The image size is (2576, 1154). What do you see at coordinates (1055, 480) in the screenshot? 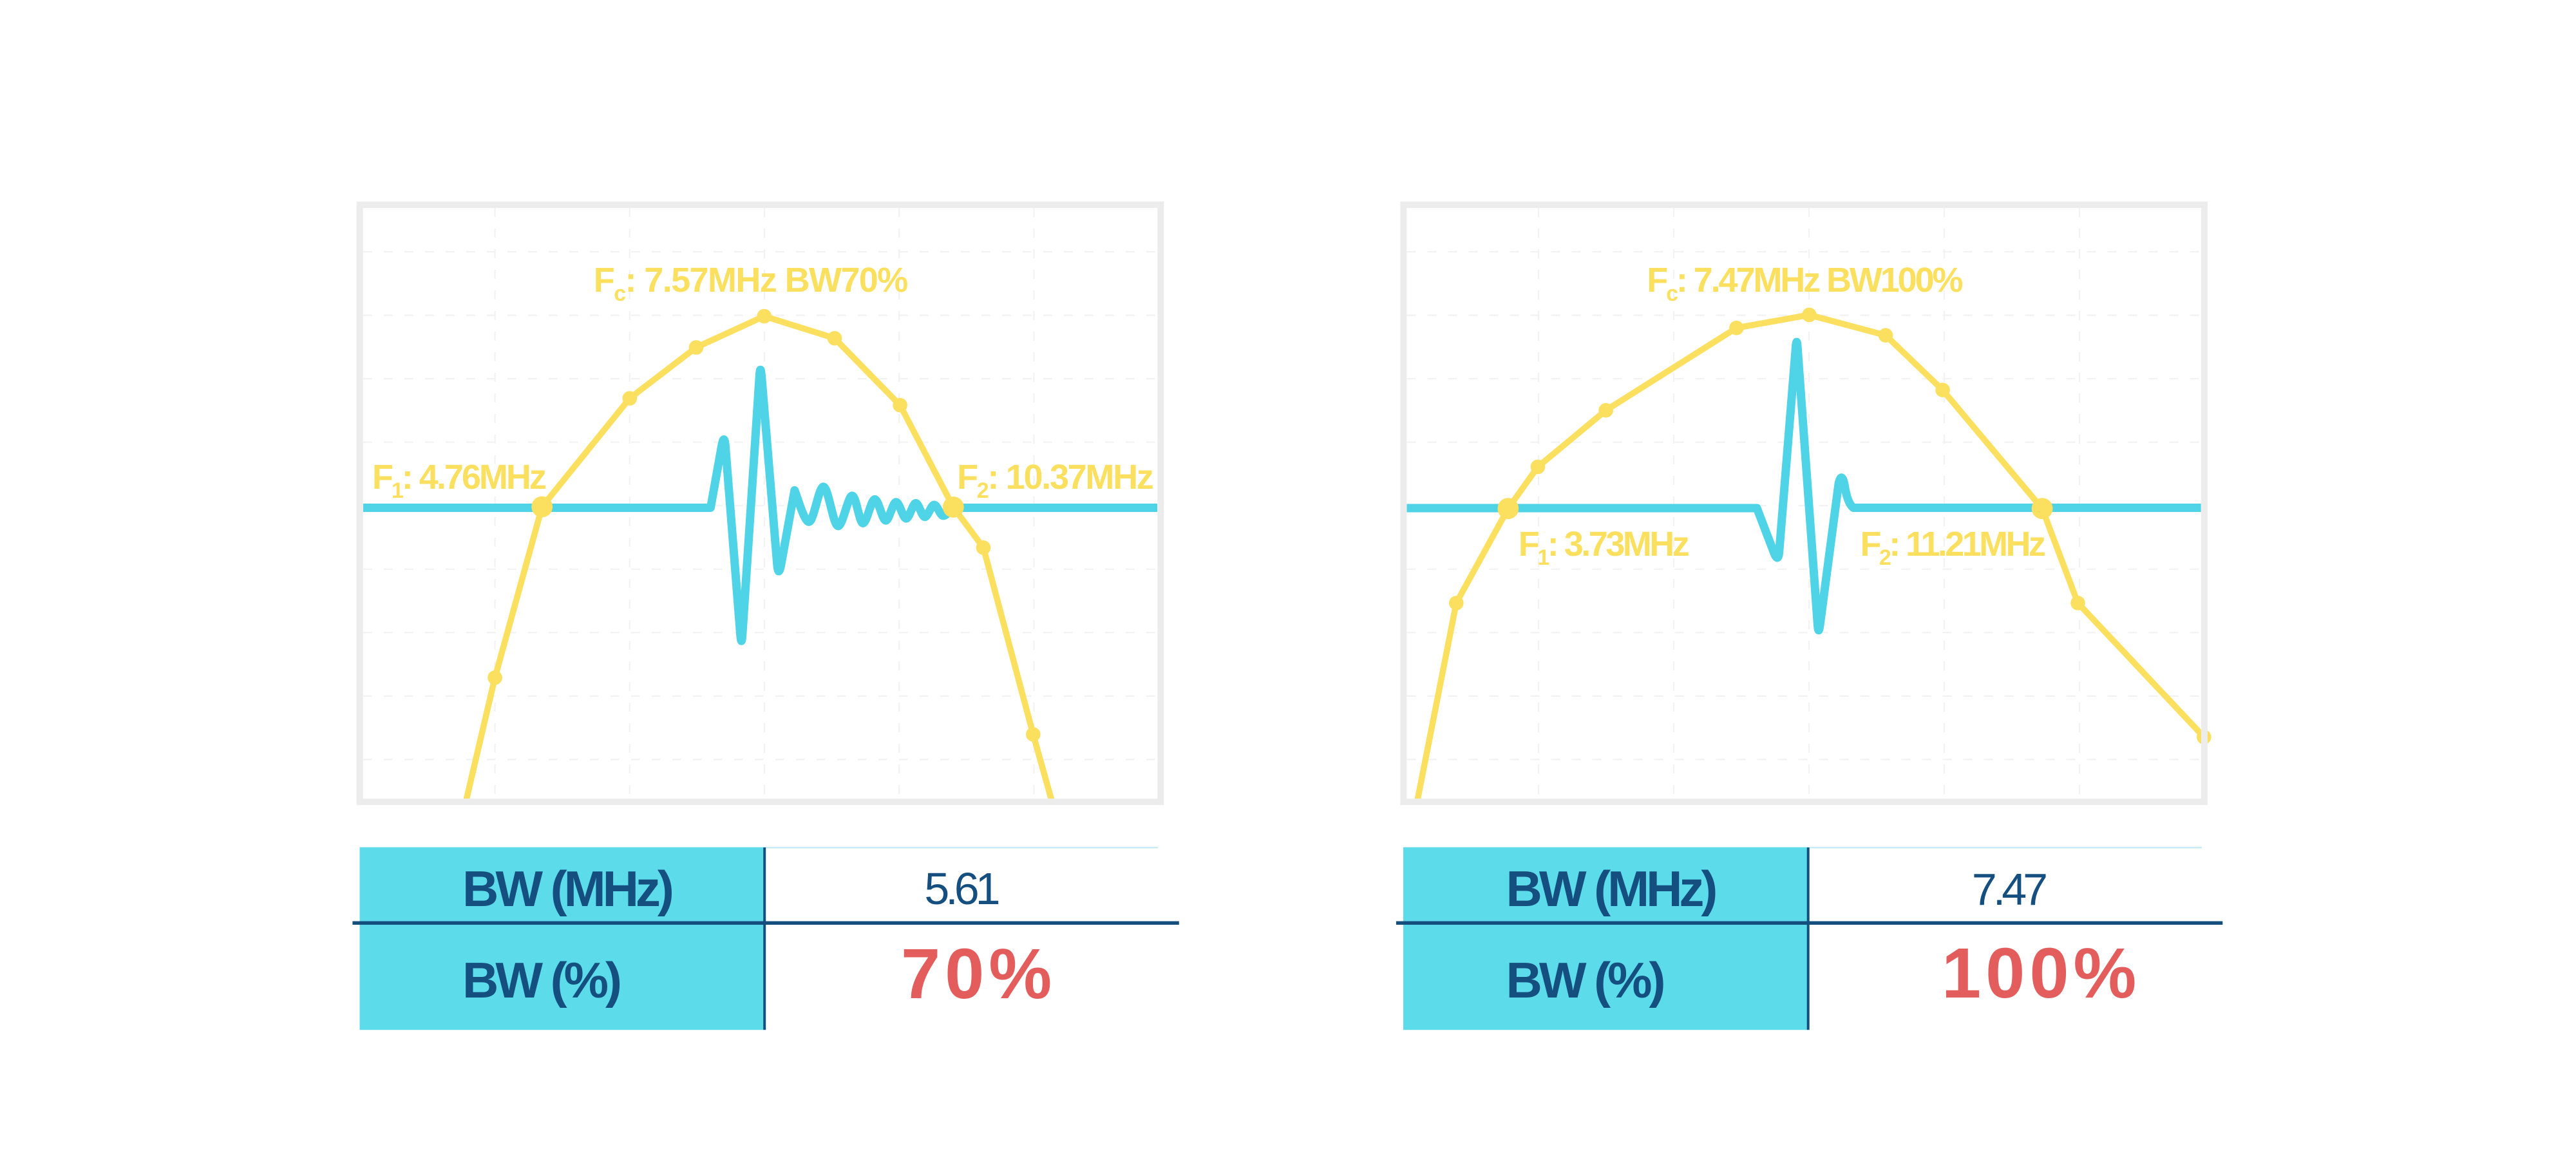
I see `svg-text: F2: 10.37MHz` at bounding box center [1055, 480].